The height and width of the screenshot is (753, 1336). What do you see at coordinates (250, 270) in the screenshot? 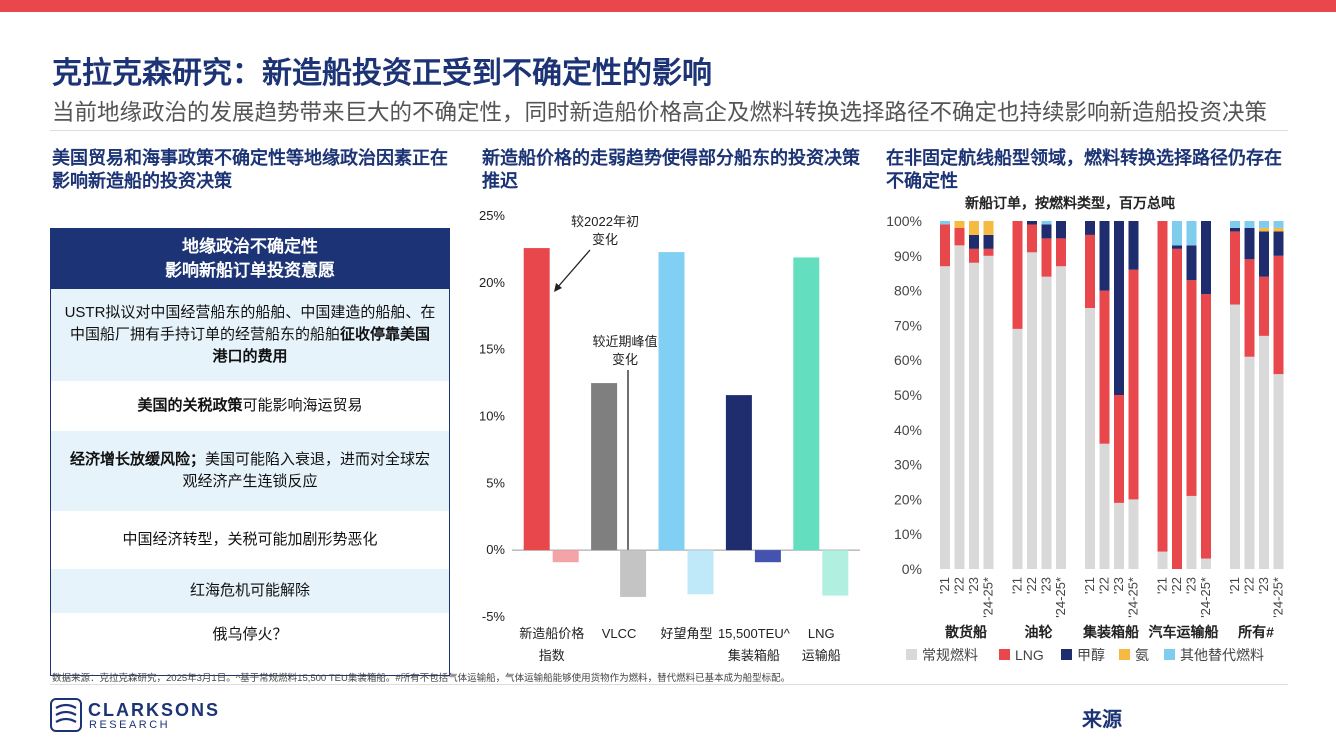
I see `panel-title-line: 影响新船订单投资意愿` at bounding box center [250, 270].